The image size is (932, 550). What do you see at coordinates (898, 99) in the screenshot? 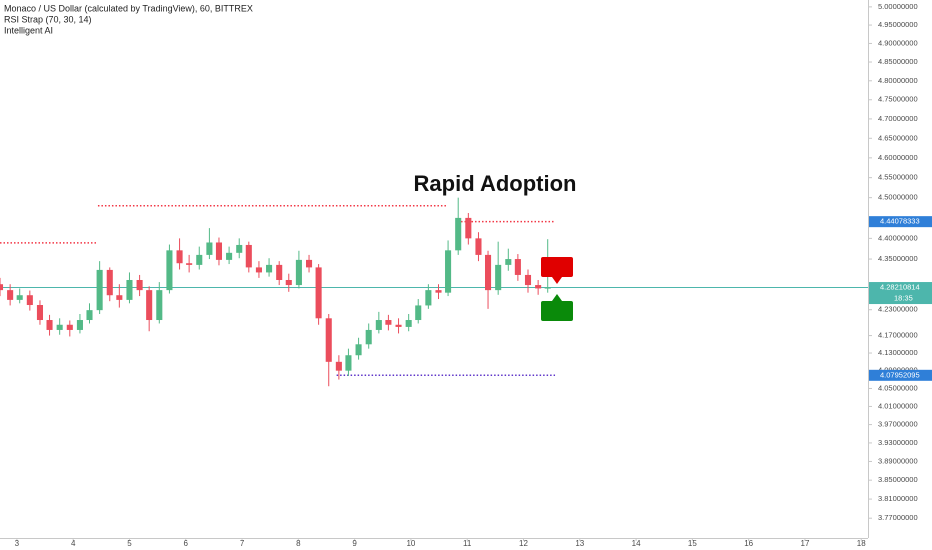
I see `y-tick-label: 4.75000000` at bounding box center [898, 99].